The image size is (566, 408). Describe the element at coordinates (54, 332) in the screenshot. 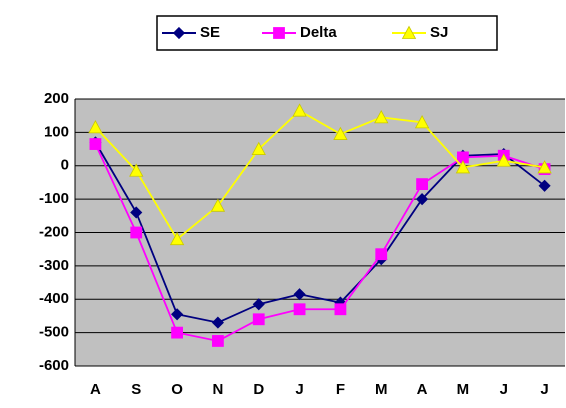

I see `y-tick-label: -500` at that location.